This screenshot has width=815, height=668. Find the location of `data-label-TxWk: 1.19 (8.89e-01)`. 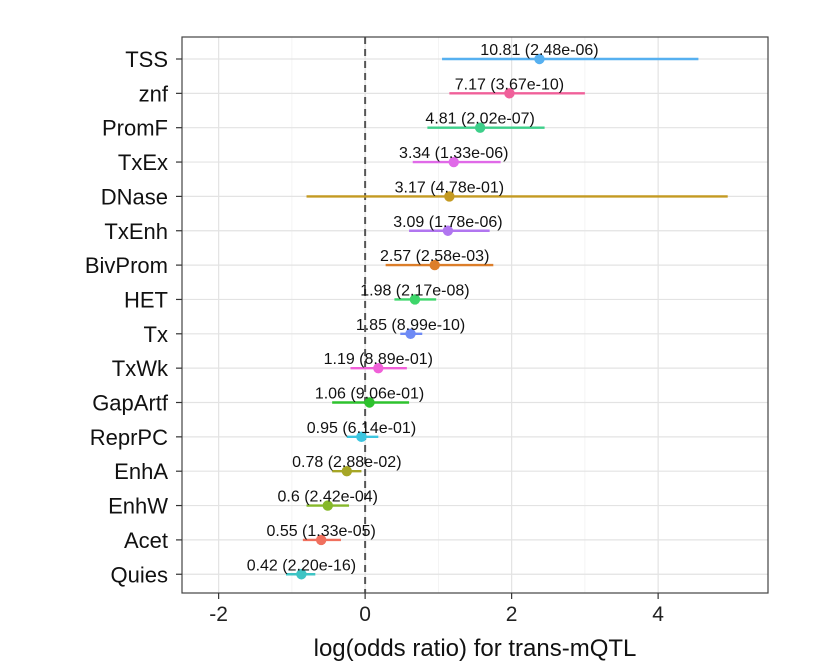

data-label-TxWk: 1.19 (8.89e-01) is located at coordinates (378, 359).